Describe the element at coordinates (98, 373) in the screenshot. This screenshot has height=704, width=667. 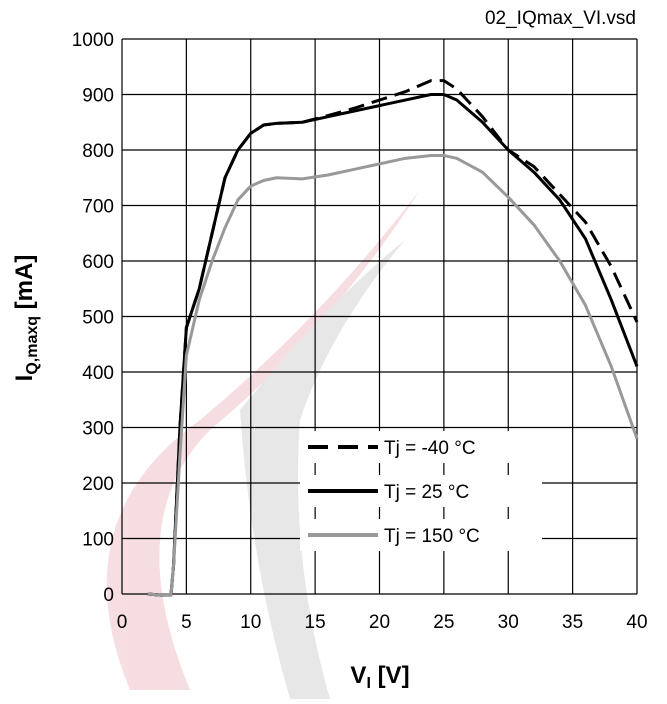
I see `y-tick-label: 400` at that location.